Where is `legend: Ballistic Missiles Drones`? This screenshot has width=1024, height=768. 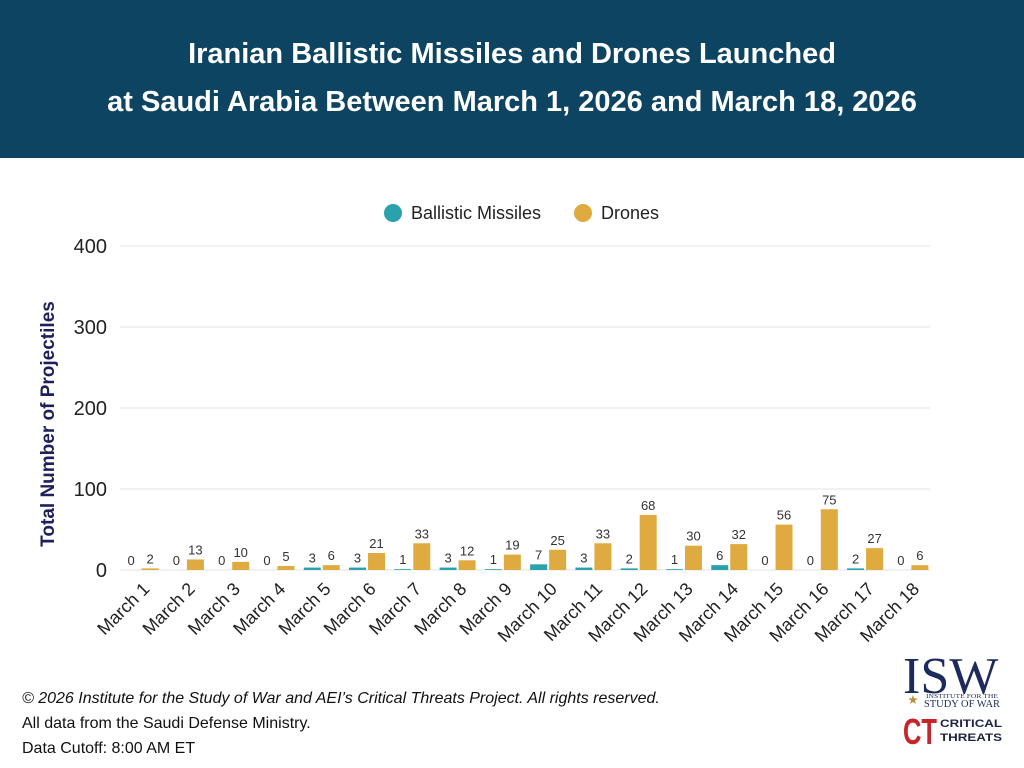
legend: Ballistic Missiles Drones is located at coordinates (521, 213).